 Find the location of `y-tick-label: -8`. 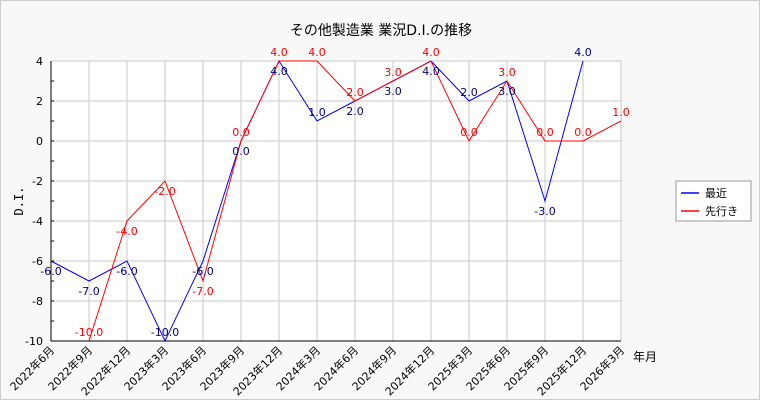

y-tick-label: -8 is located at coordinates (37, 301).